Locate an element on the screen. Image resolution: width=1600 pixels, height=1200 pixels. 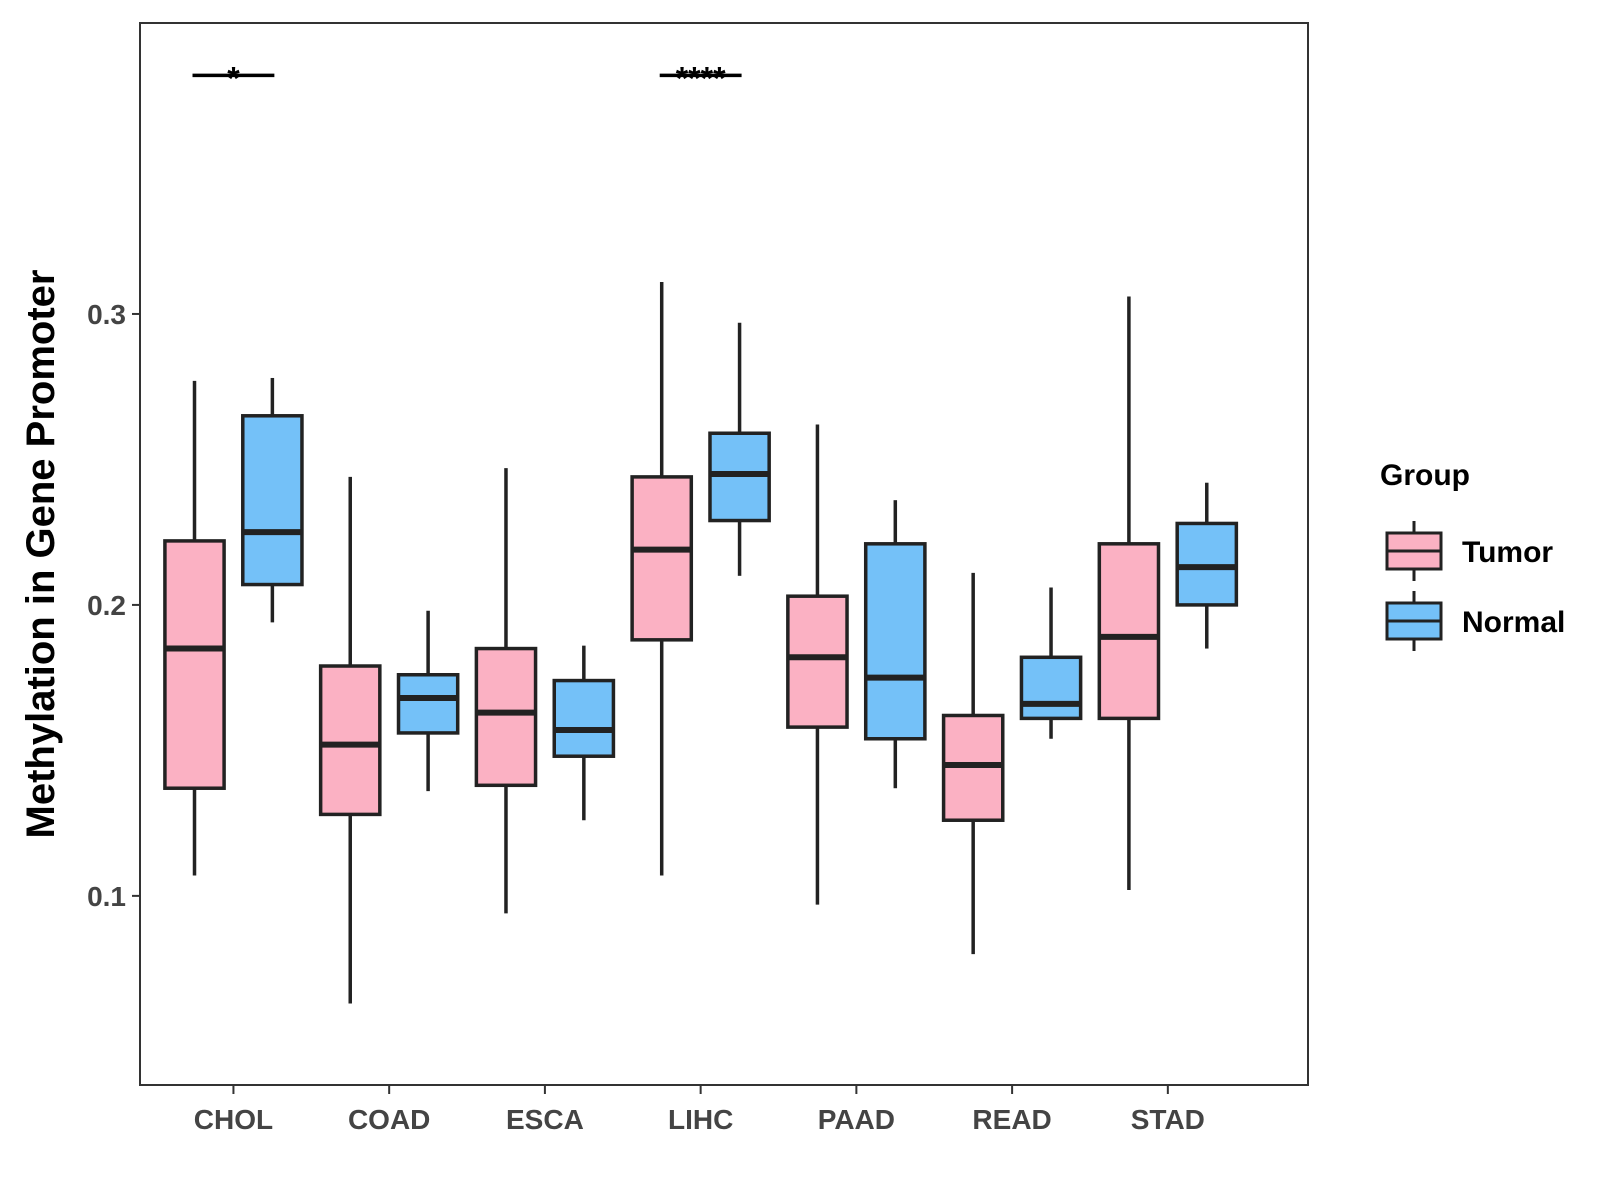
y-tick-label: 0.1 is located at coordinates (106, 896).